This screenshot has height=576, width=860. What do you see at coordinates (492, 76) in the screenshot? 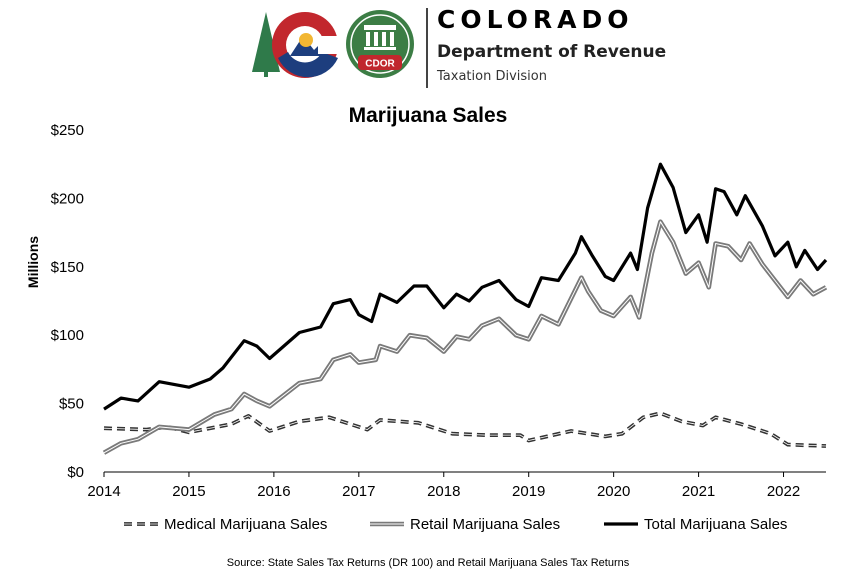
I see `org-division: Taxation Division` at bounding box center [492, 76].